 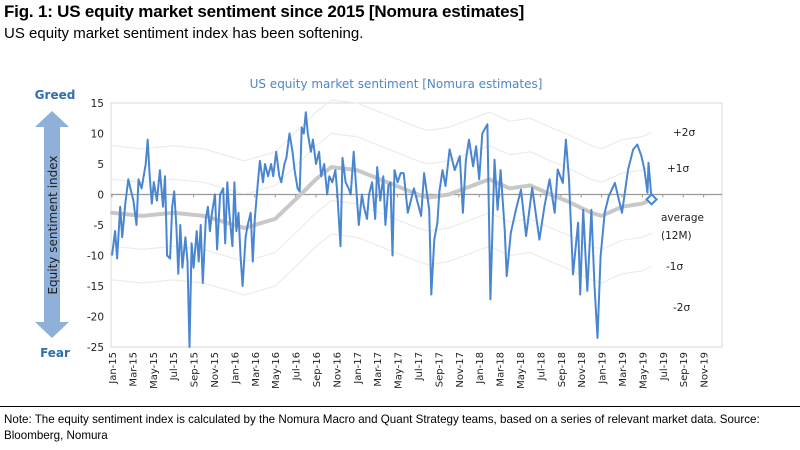 I want to click on x-tick-label: Sep-17, so click(x=439, y=369).